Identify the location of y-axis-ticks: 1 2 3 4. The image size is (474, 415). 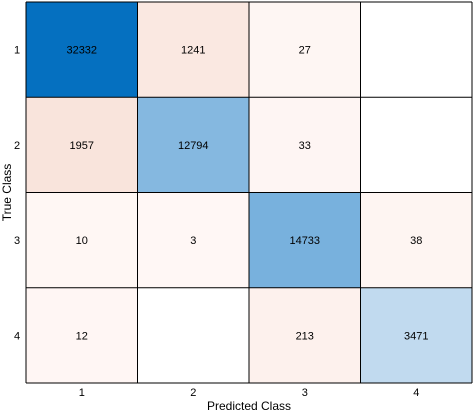
(17, 194).